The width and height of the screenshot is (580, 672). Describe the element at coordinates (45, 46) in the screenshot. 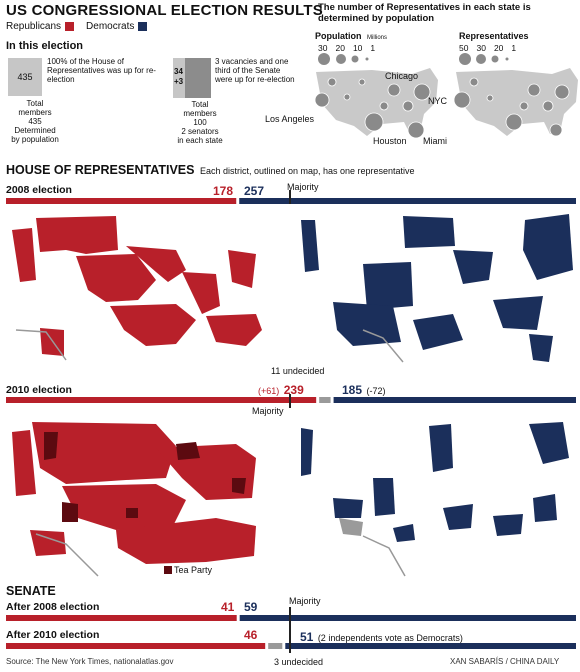

I see `in-this-election-heading: In this election` at that location.